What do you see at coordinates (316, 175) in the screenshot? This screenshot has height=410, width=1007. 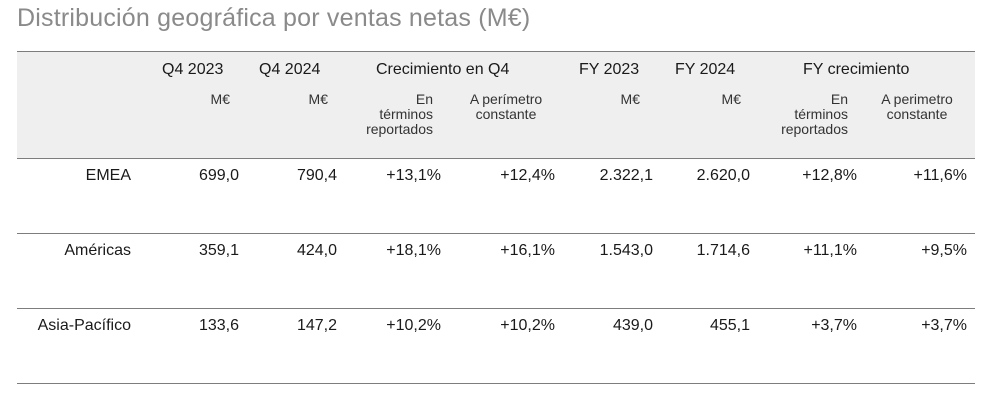 I see `cell-q4-2024: 790,4` at bounding box center [316, 175].